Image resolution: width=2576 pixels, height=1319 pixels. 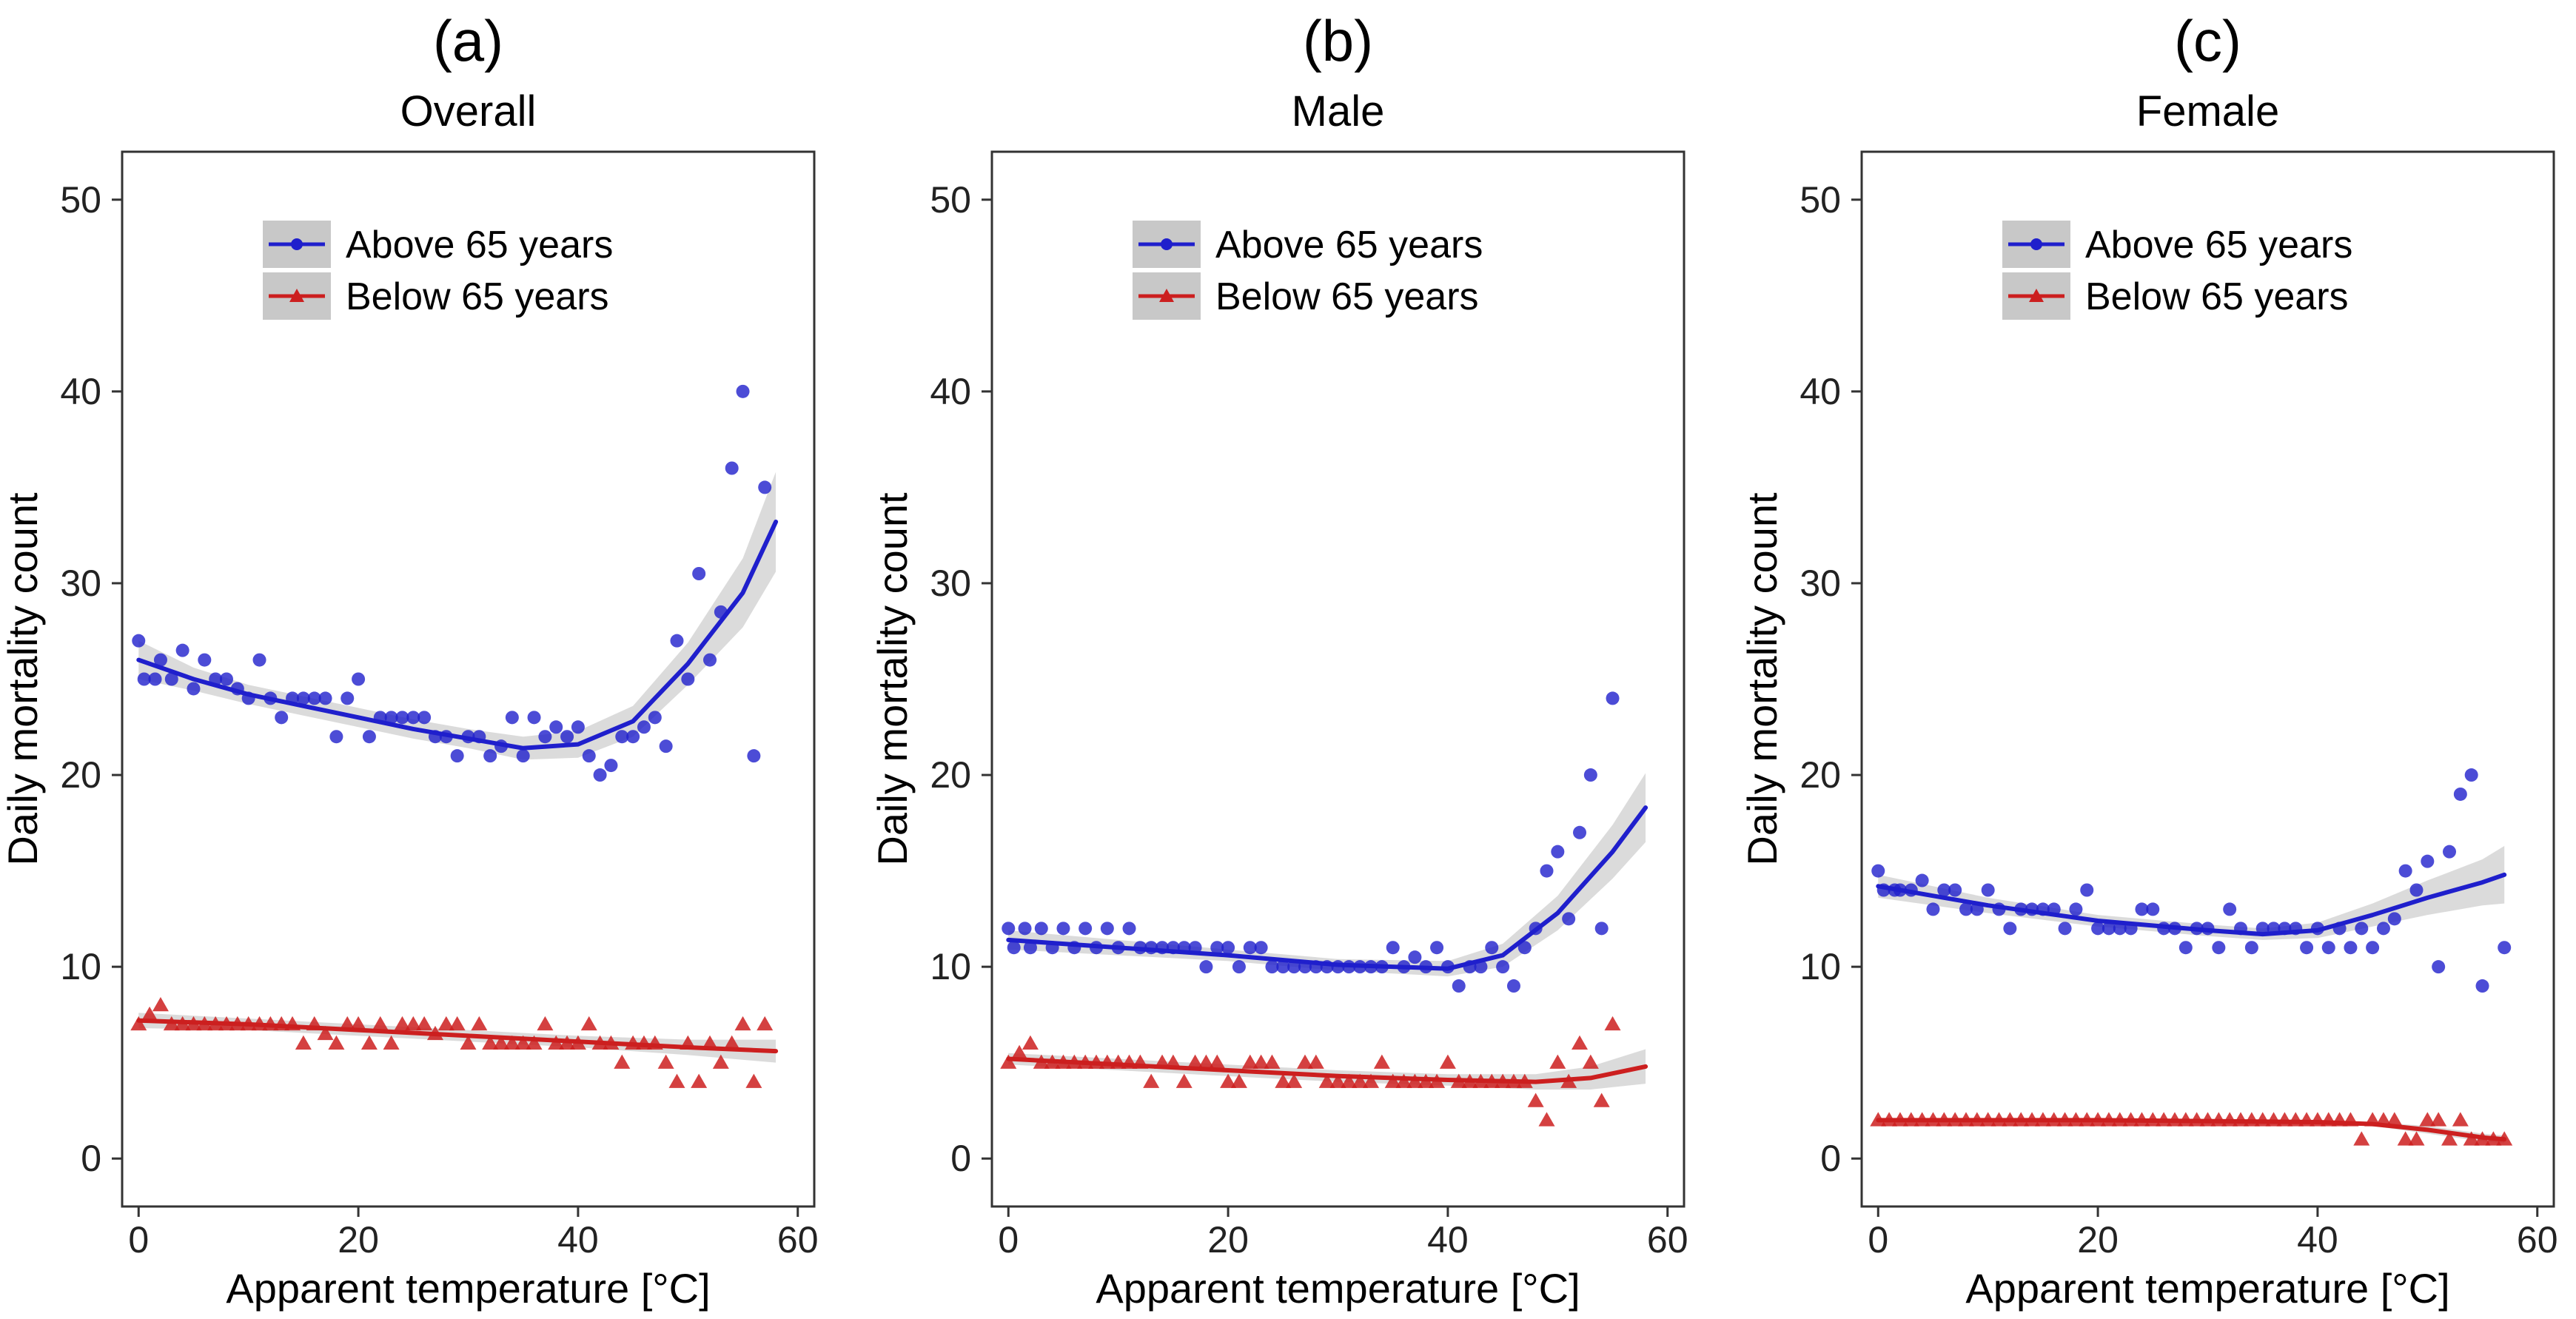 What do you see at coordinates (2098, 1240) in the screenshot?
I see `x-tick-label: 20` at bounding box center [2098, 1240].